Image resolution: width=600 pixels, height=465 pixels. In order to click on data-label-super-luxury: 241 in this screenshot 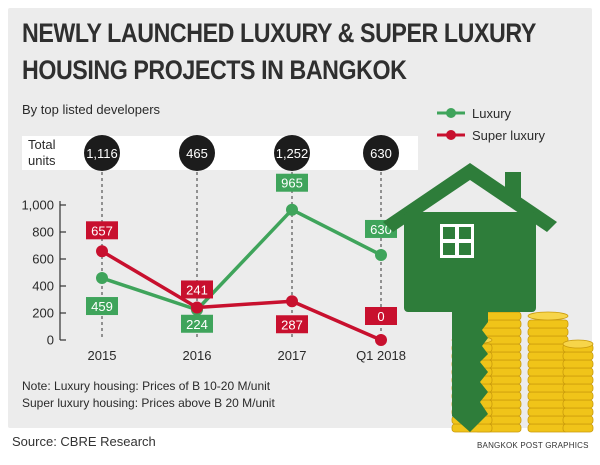, I will do `click(197, 289)`.